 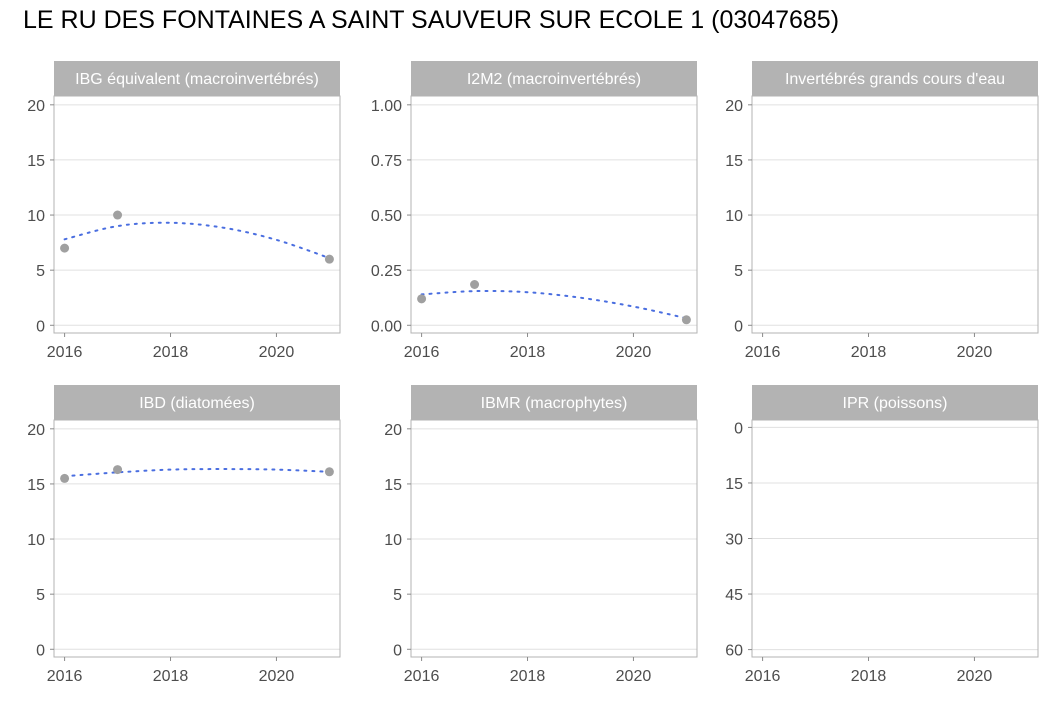 I want to click on panel-title: IPR (poissons), so click(x=895, y=403).